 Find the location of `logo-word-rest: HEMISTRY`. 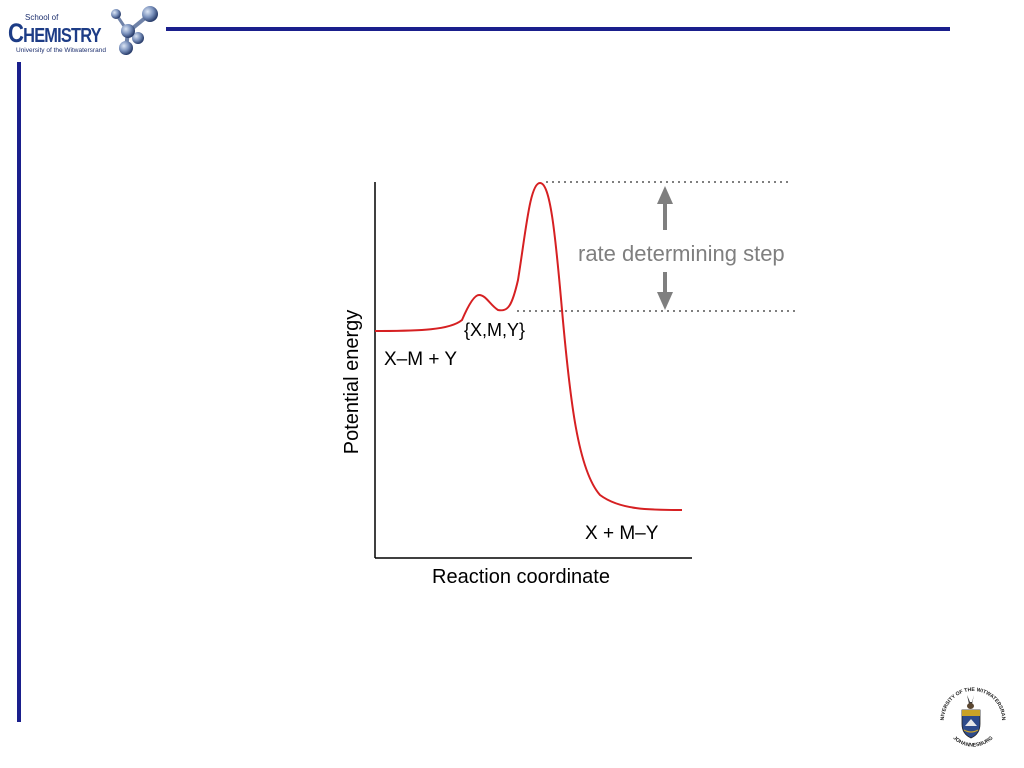

logo-word-rest: HEMISTRY is located at coordinates (62, 36).